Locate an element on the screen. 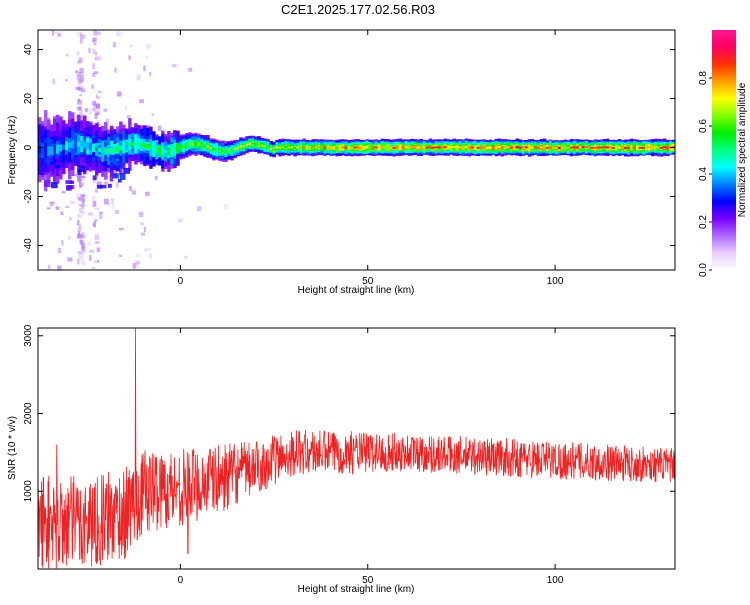 The image size is (750, 605). colorbar-ticks: 0.0 0.2 0.4 0.6 0.8 is located at coordinates (705, 174).